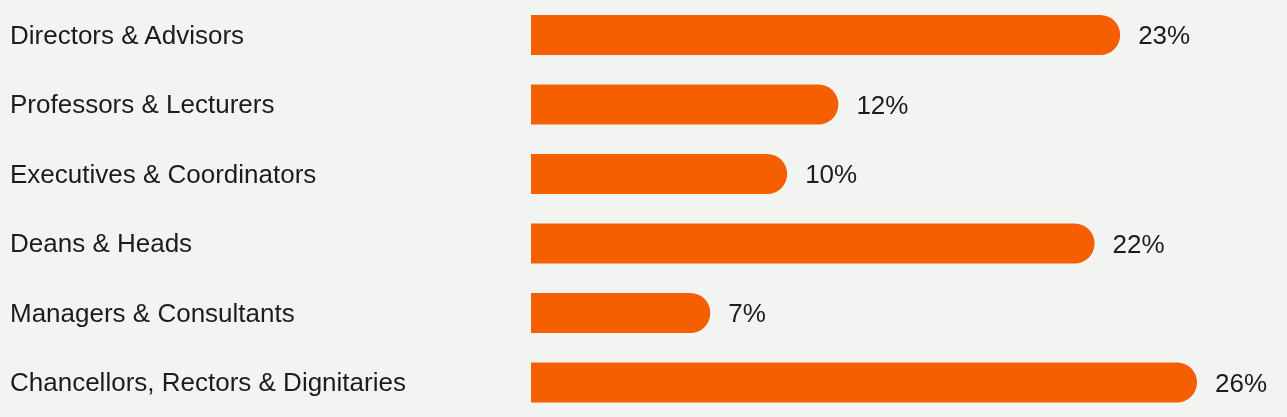 This screenshot has width=1287, height=417. I want to click on data-label: 26%, so click(1241, 382).